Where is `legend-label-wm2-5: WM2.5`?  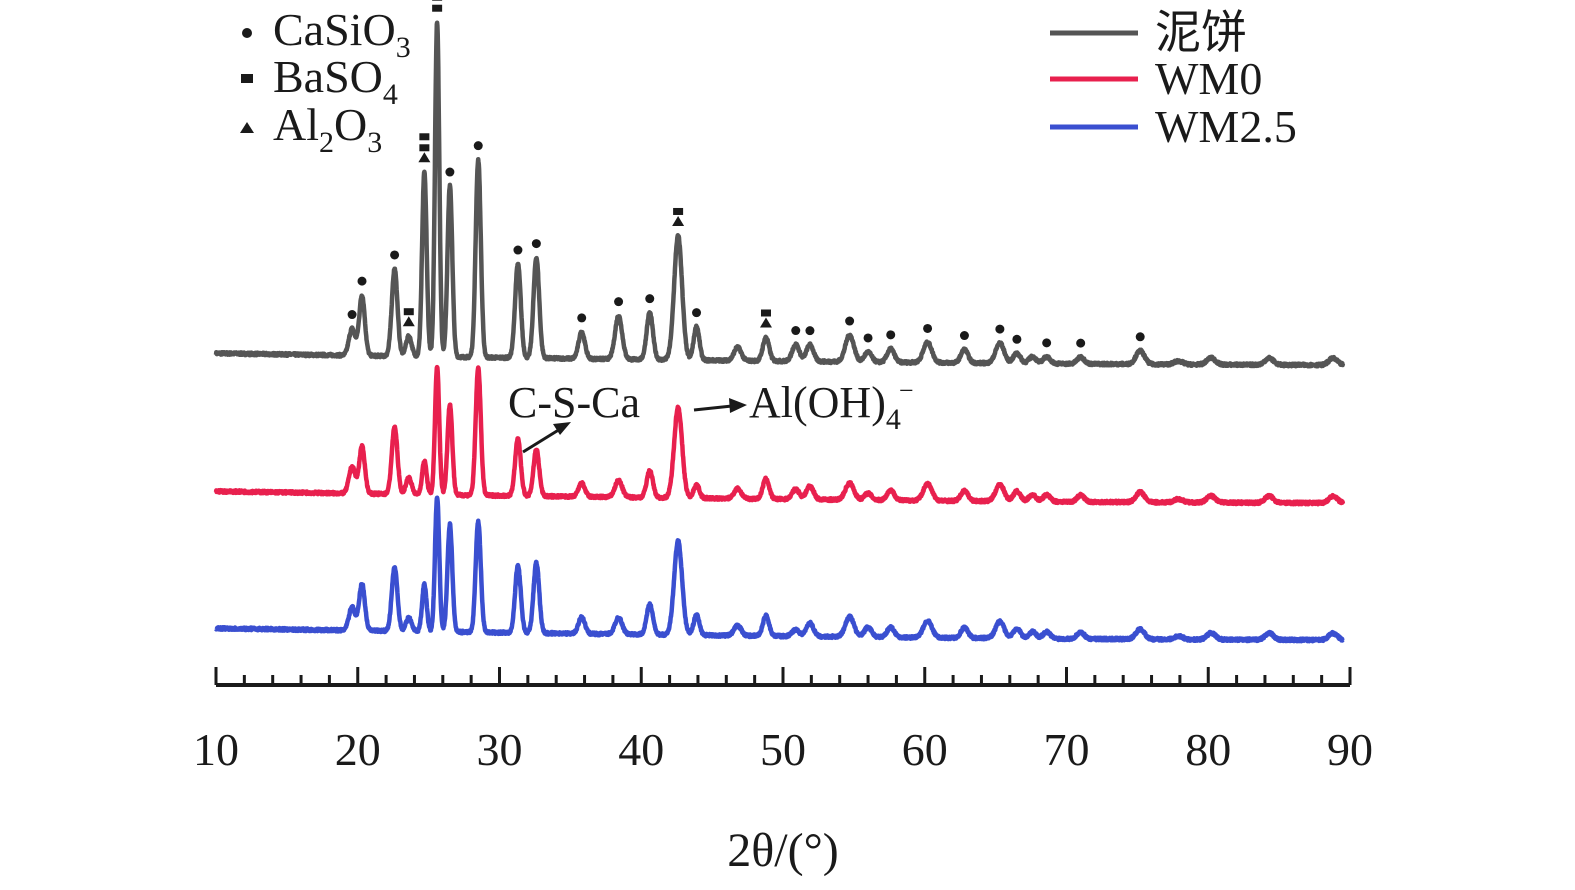
legend-label-wm2-5: WM2.5 is located at coordinates (1226, 126).